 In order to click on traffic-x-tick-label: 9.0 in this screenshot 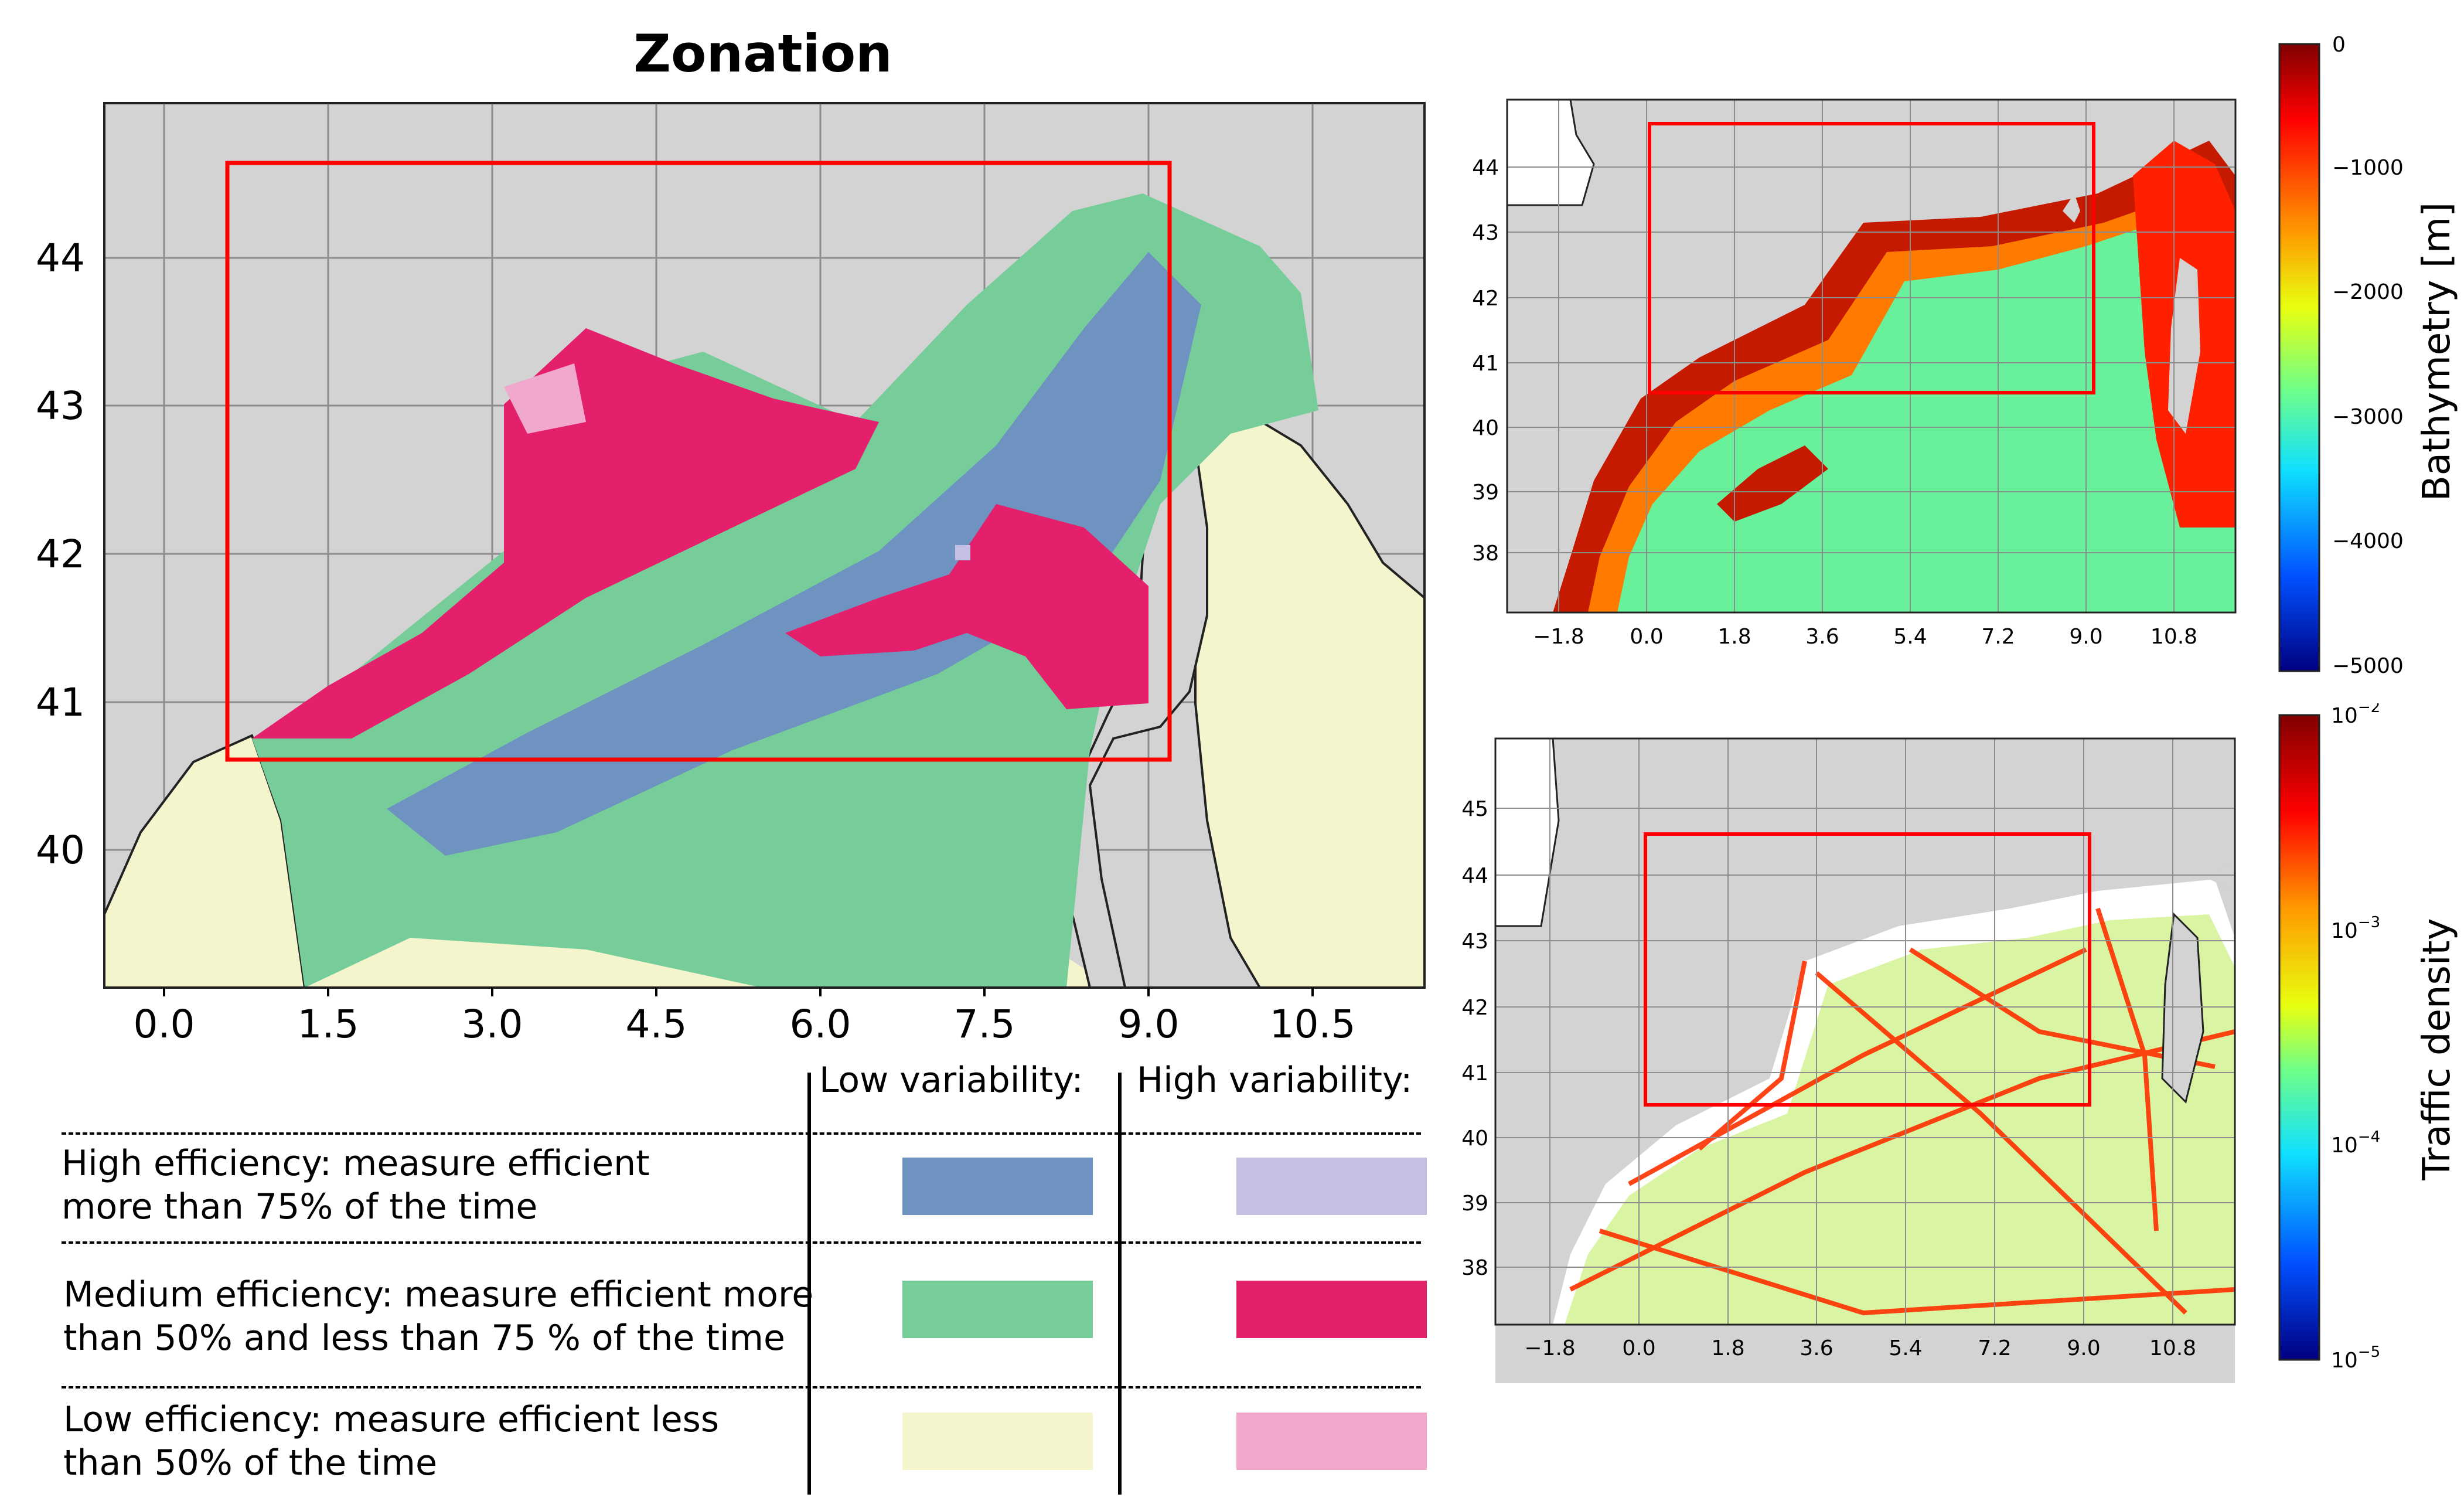, I will do `click(2084, 1348)`.